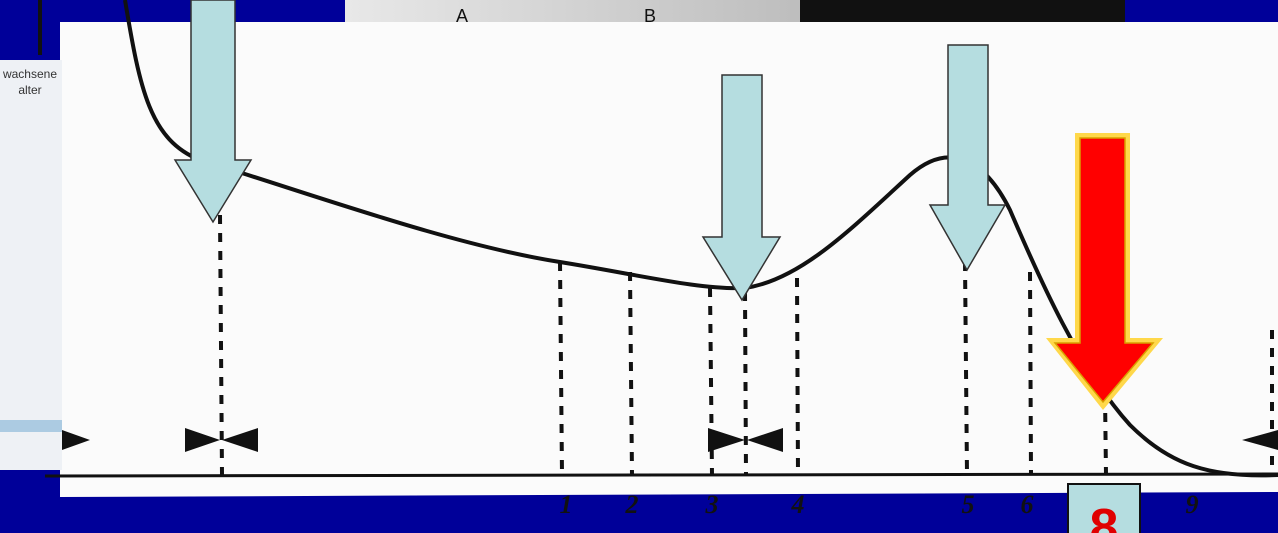 Image resolution: width=1278 pixels, height=533 pixels. I want to click on axis-number: 4, so click(798, 504).